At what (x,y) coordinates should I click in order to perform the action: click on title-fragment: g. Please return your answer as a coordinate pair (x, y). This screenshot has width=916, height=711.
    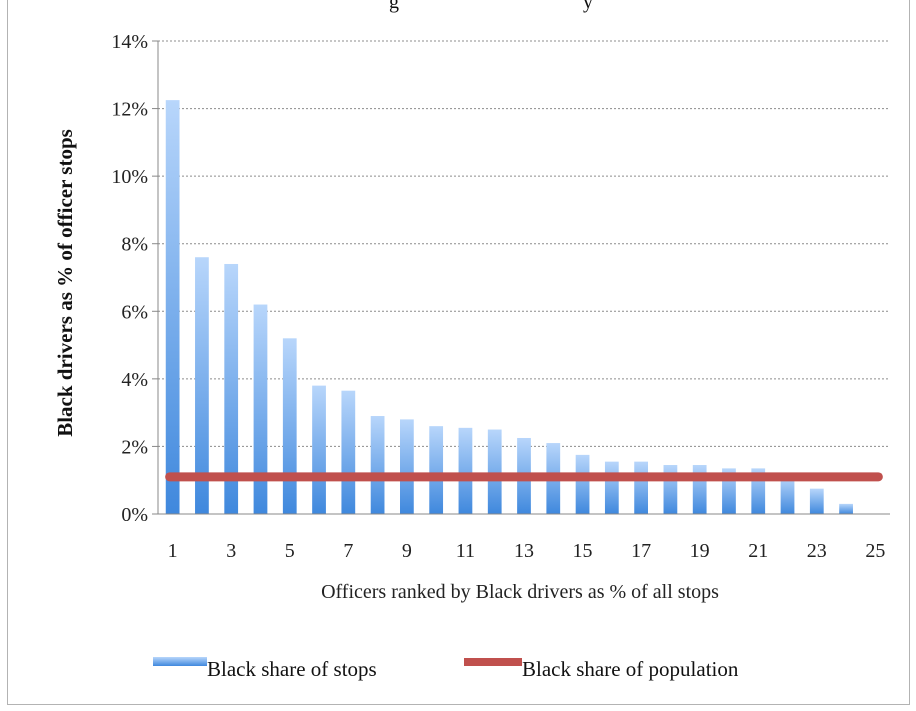
    Looking at the image, I should click on (394, 6).